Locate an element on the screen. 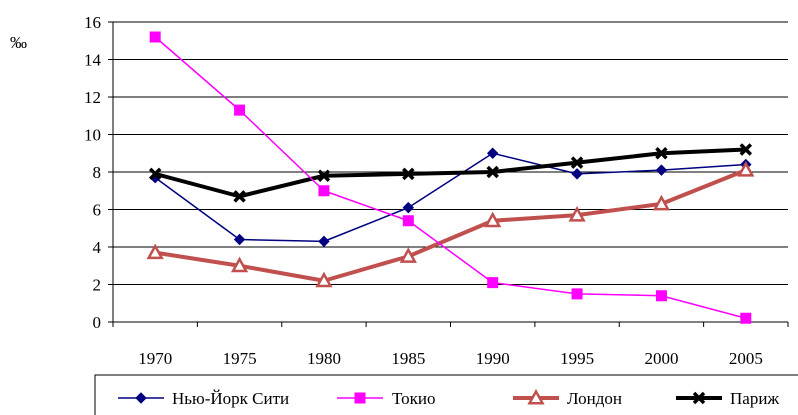  y-tick-label: 16 is located at coordinates (92, 22).